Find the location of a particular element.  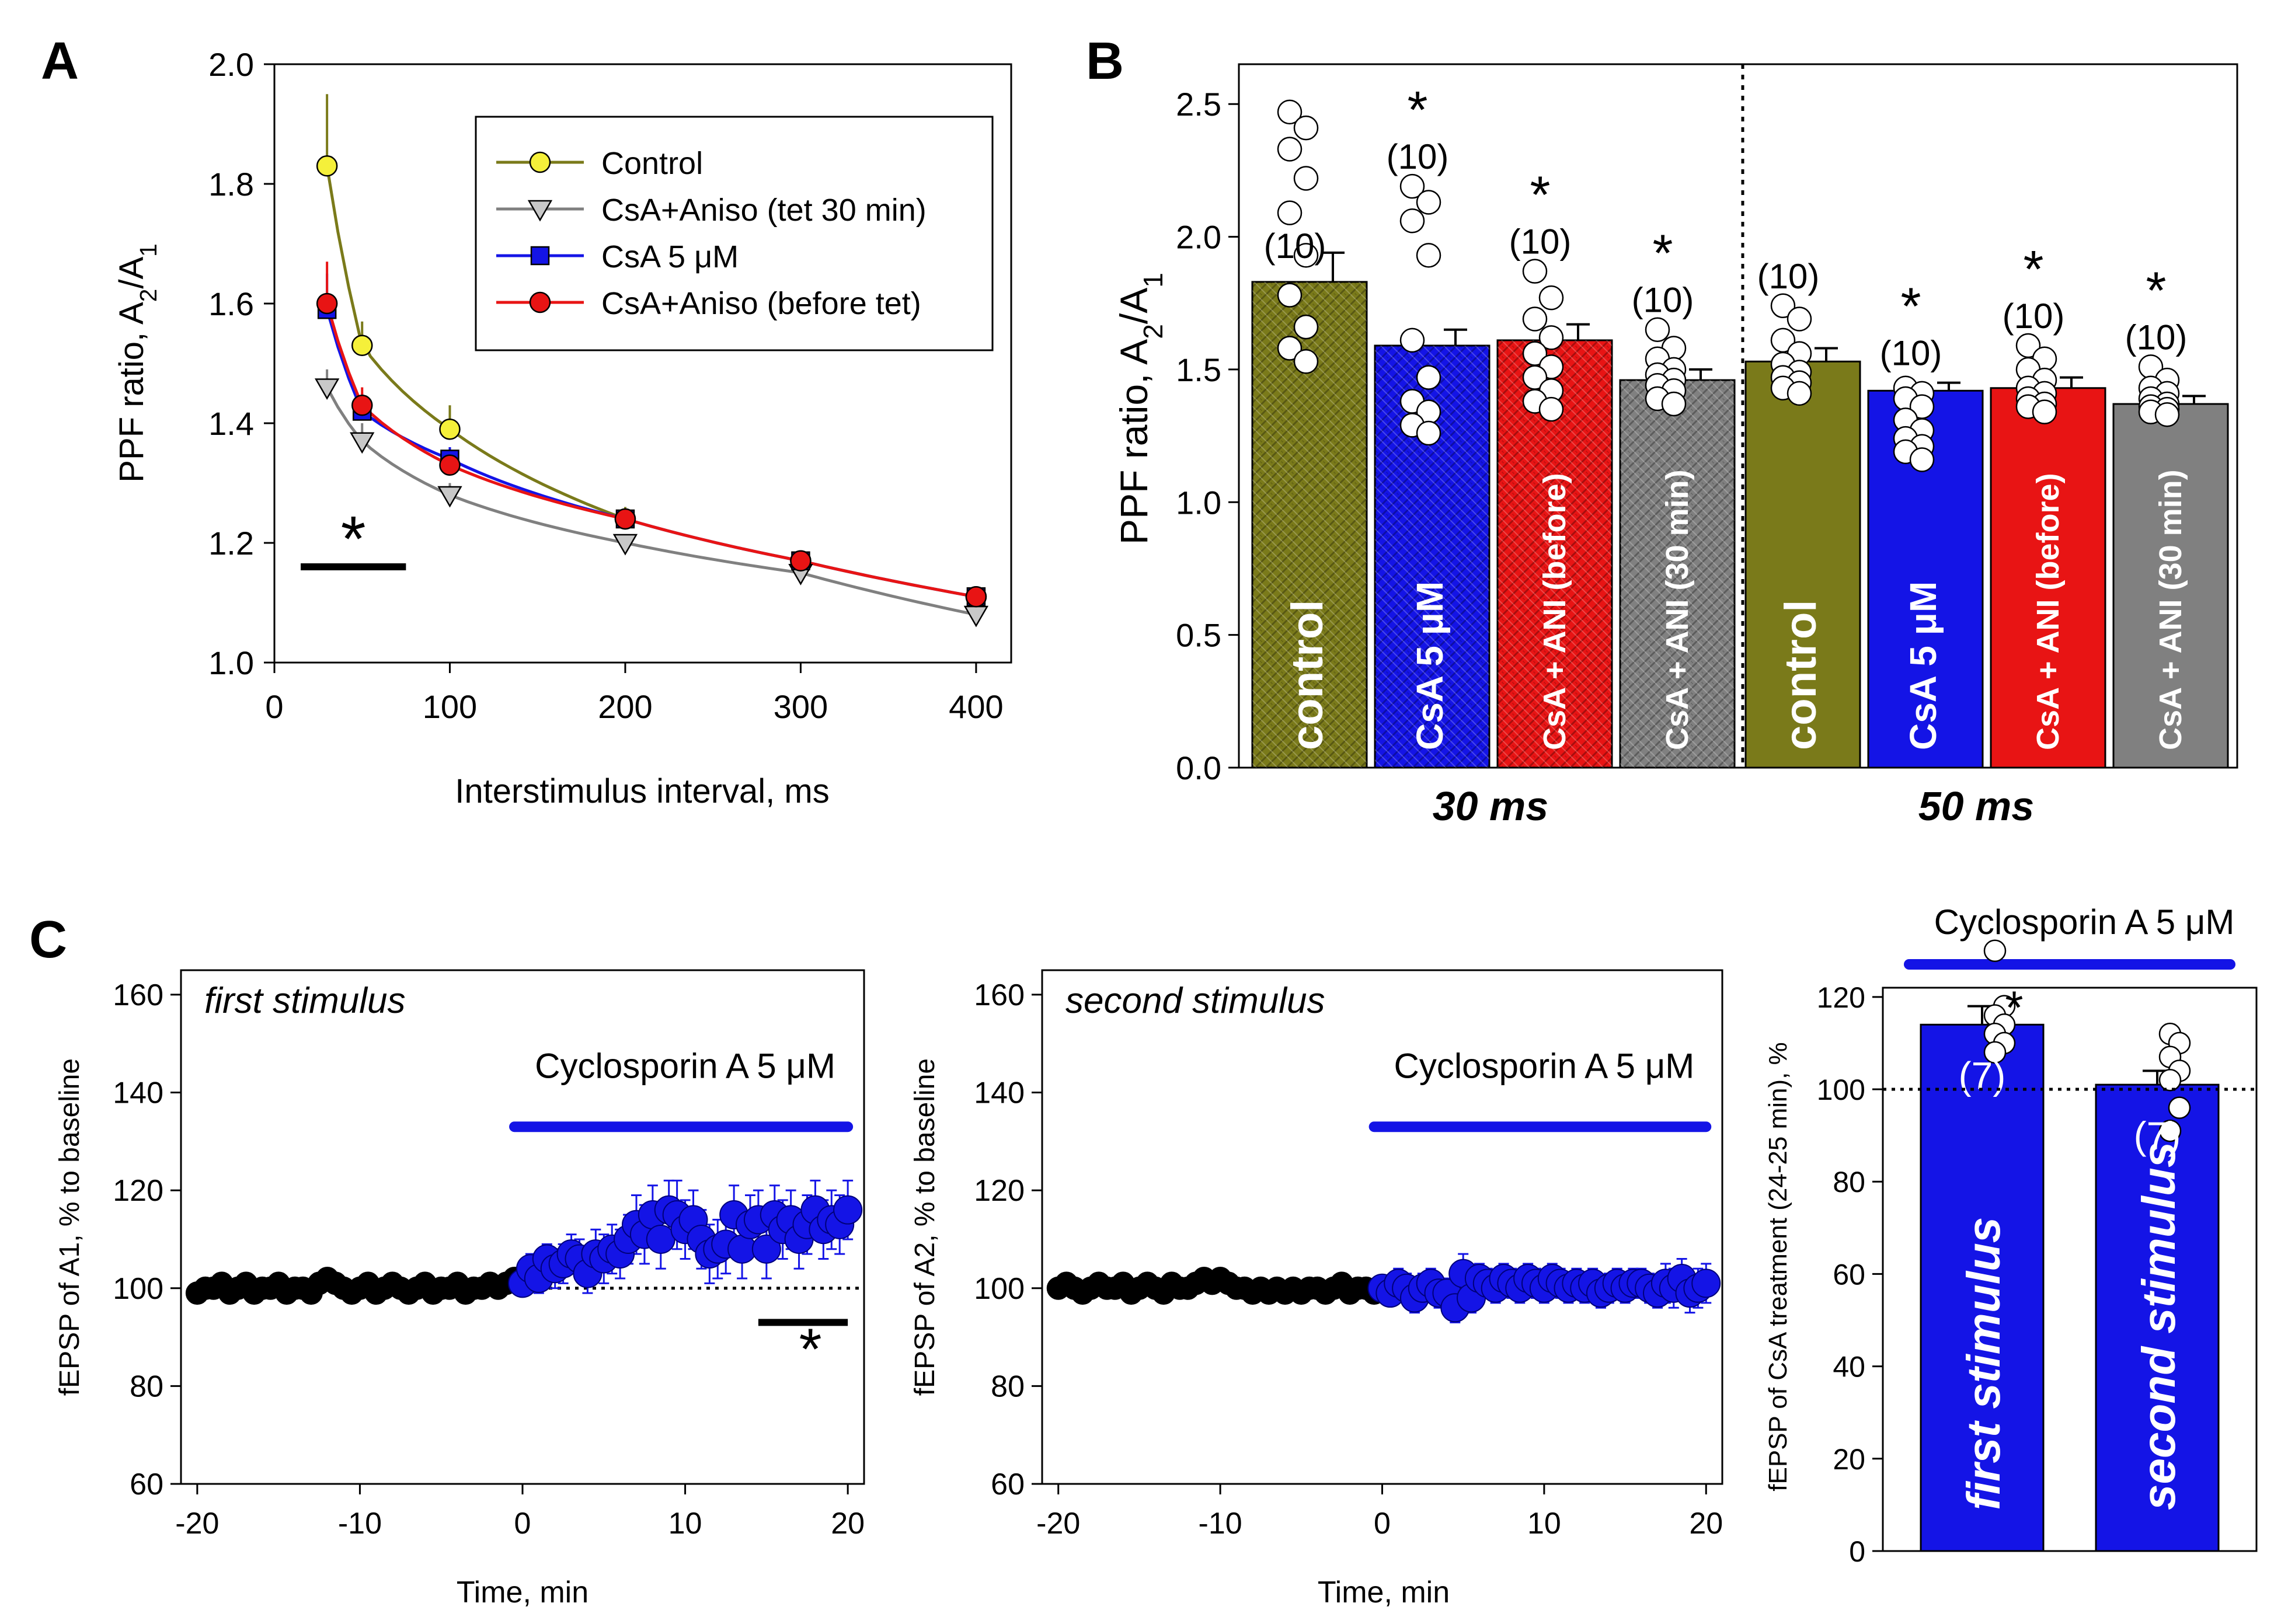

panel-b-bar is located at coordinates (2048, 578).